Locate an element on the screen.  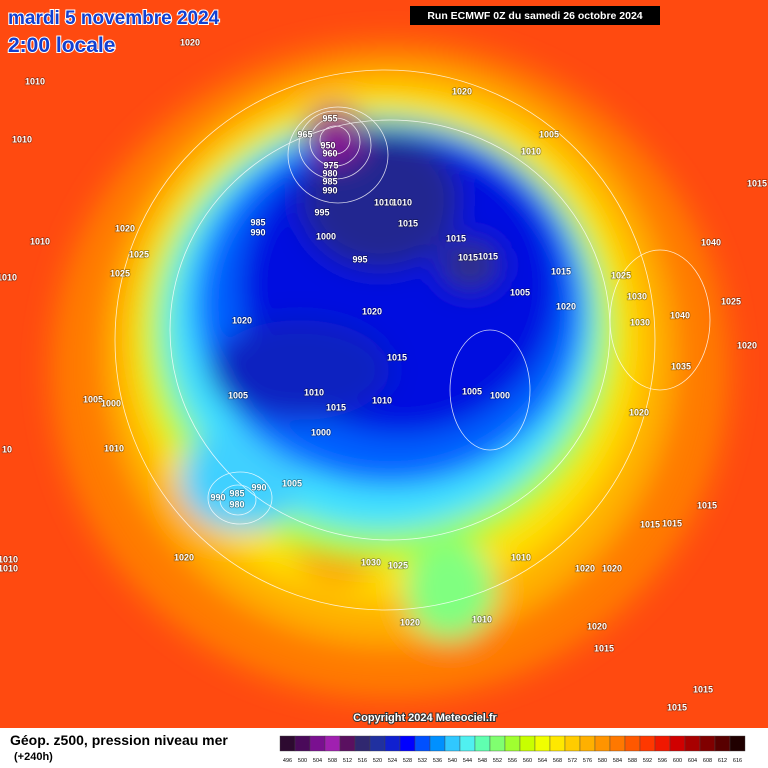
isobar-label: 1005 is located at coordinates (93, 399).